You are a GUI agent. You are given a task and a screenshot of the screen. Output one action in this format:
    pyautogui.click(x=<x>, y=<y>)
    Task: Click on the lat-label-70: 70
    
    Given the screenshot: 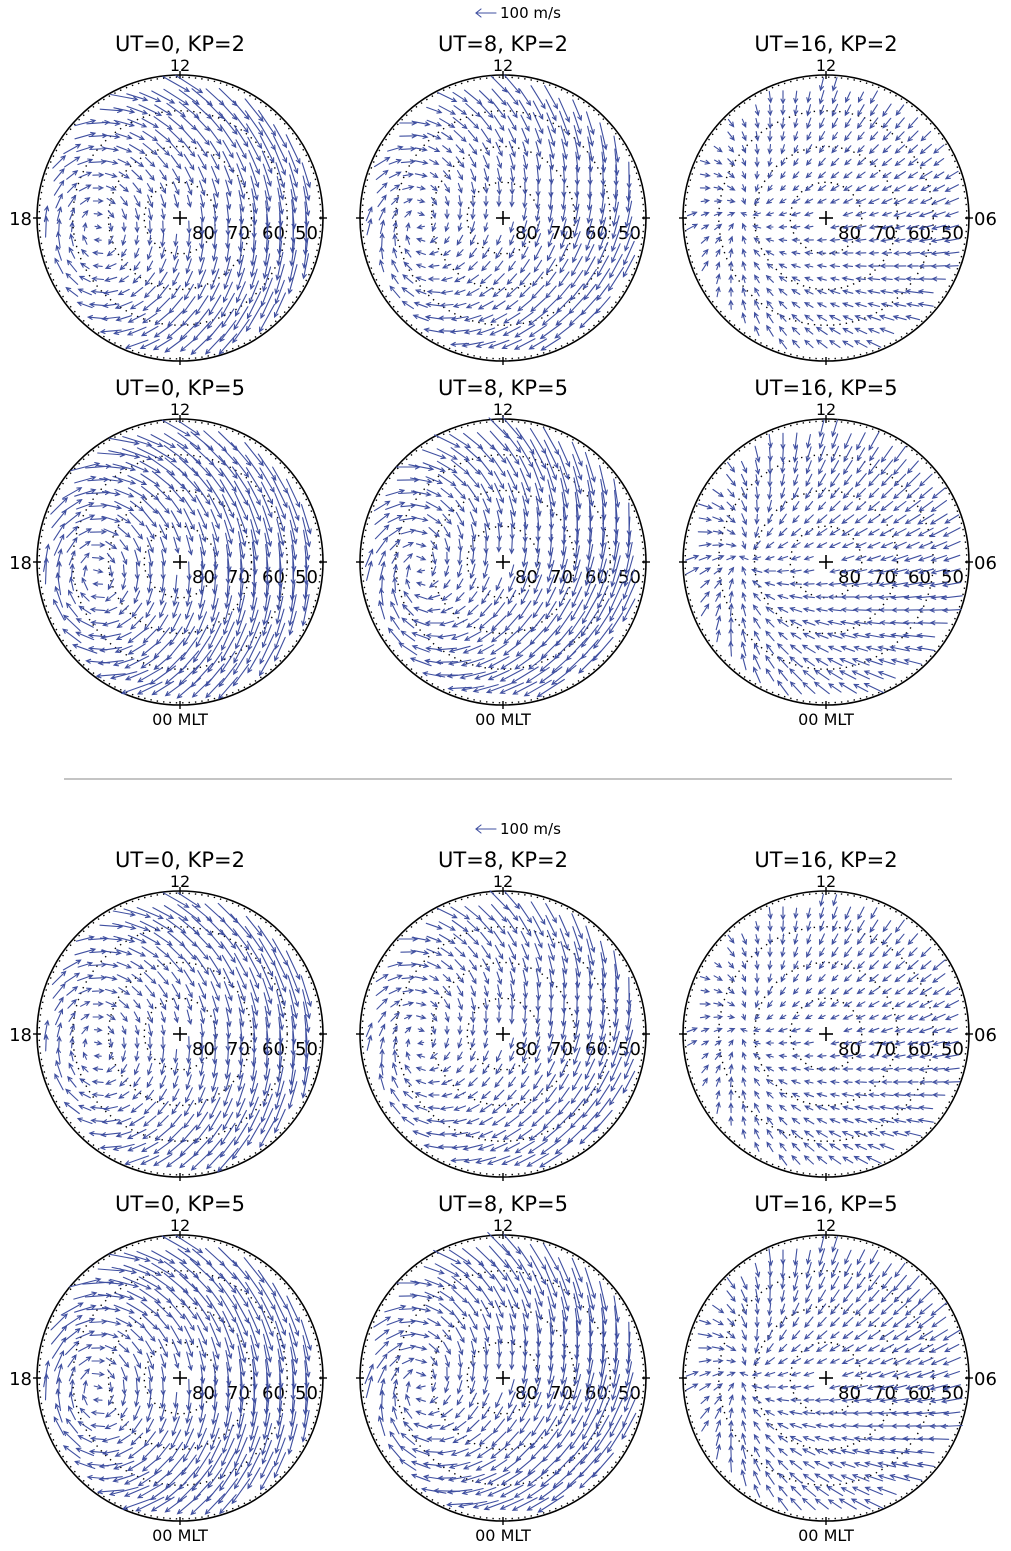 What is the action you would take?
    pyautogui.click(x=561, y=1393)
    